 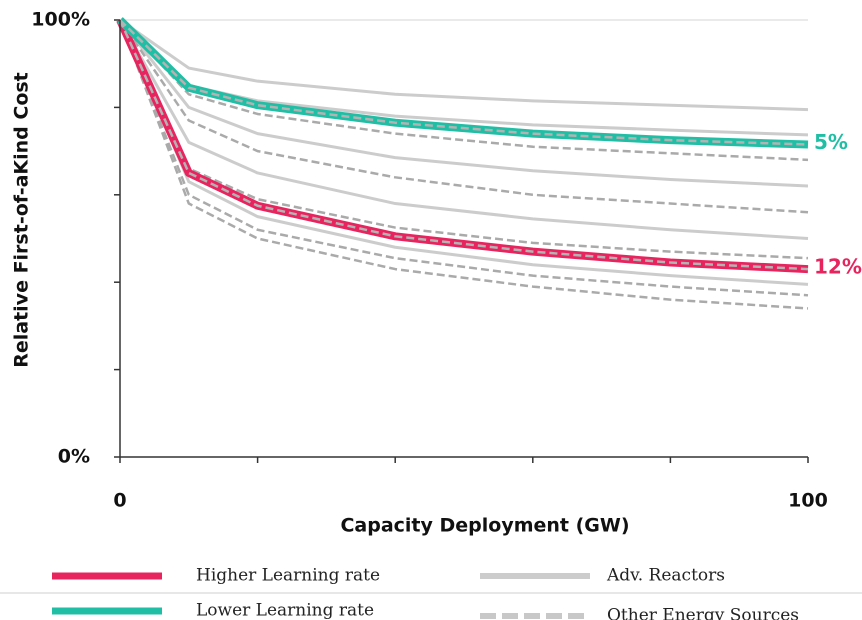 What do you see at coordinates (808, 501) in the screenshot?
I see `x-tick-label: 100` at bounding box center [808, 501].